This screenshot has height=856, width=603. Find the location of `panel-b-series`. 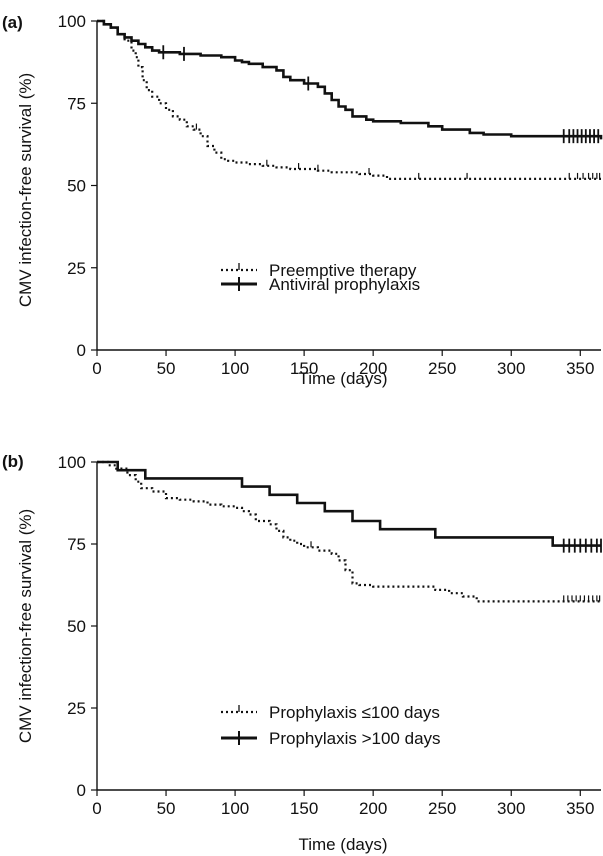

panel-b-series is located at coordinates (349, 531).